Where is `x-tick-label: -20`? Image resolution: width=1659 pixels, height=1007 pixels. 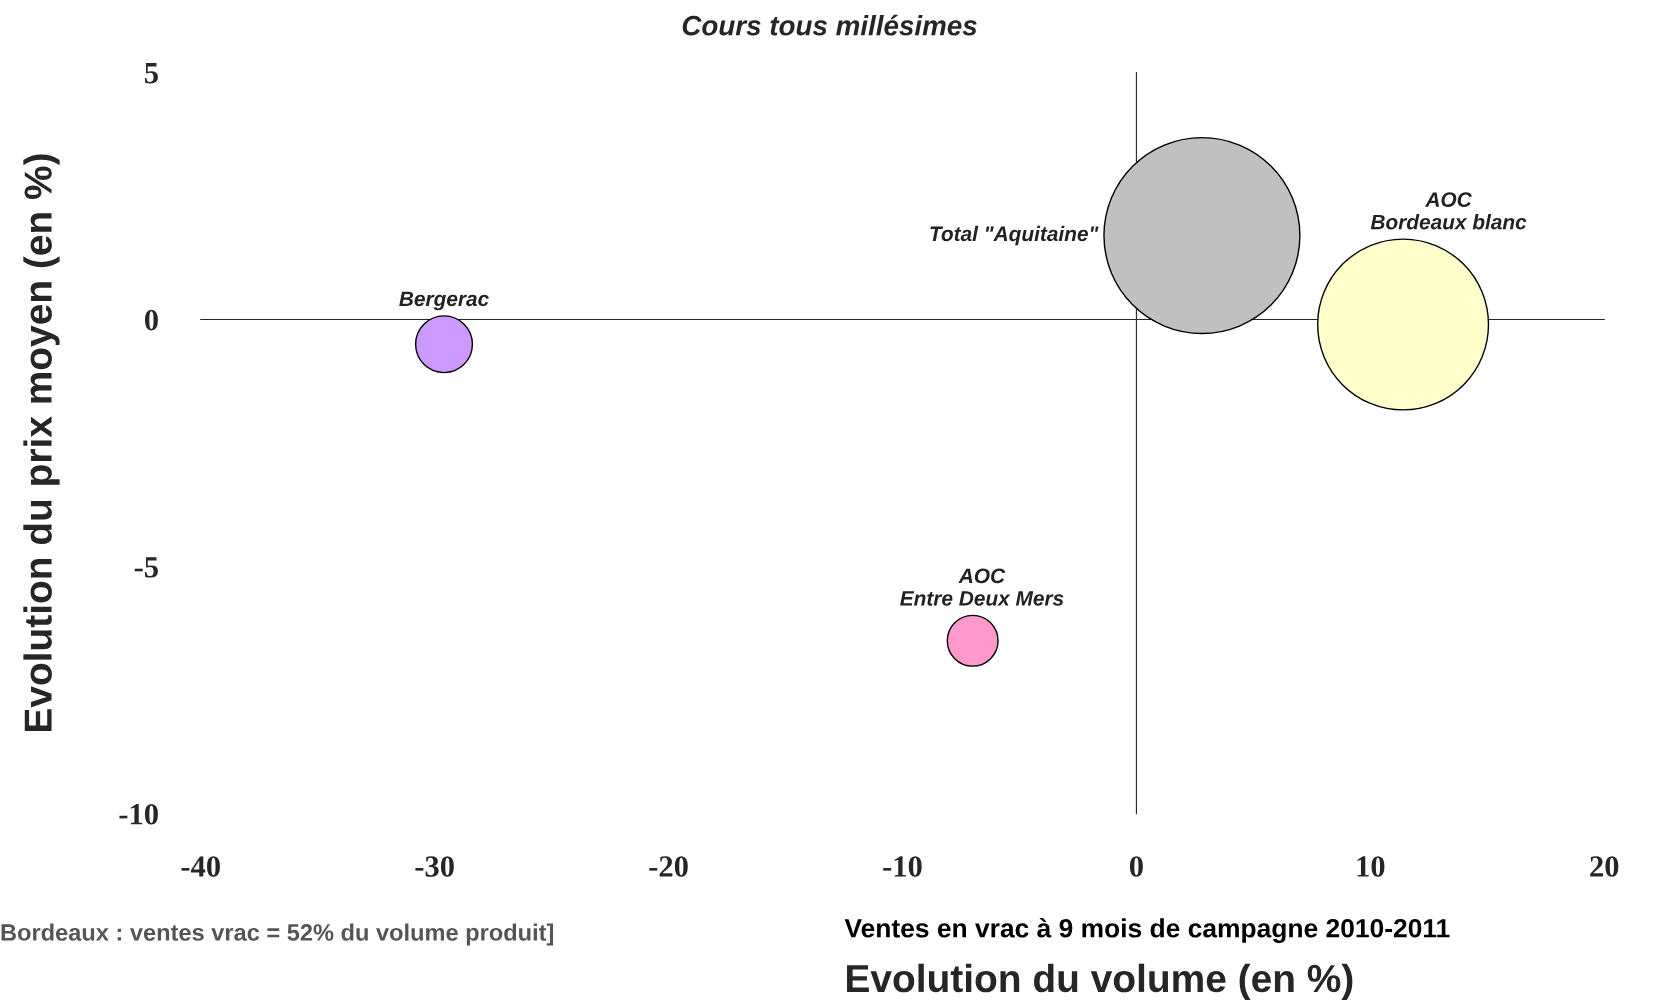 x-tick-label: -20 is located at coordinates (668, 866).